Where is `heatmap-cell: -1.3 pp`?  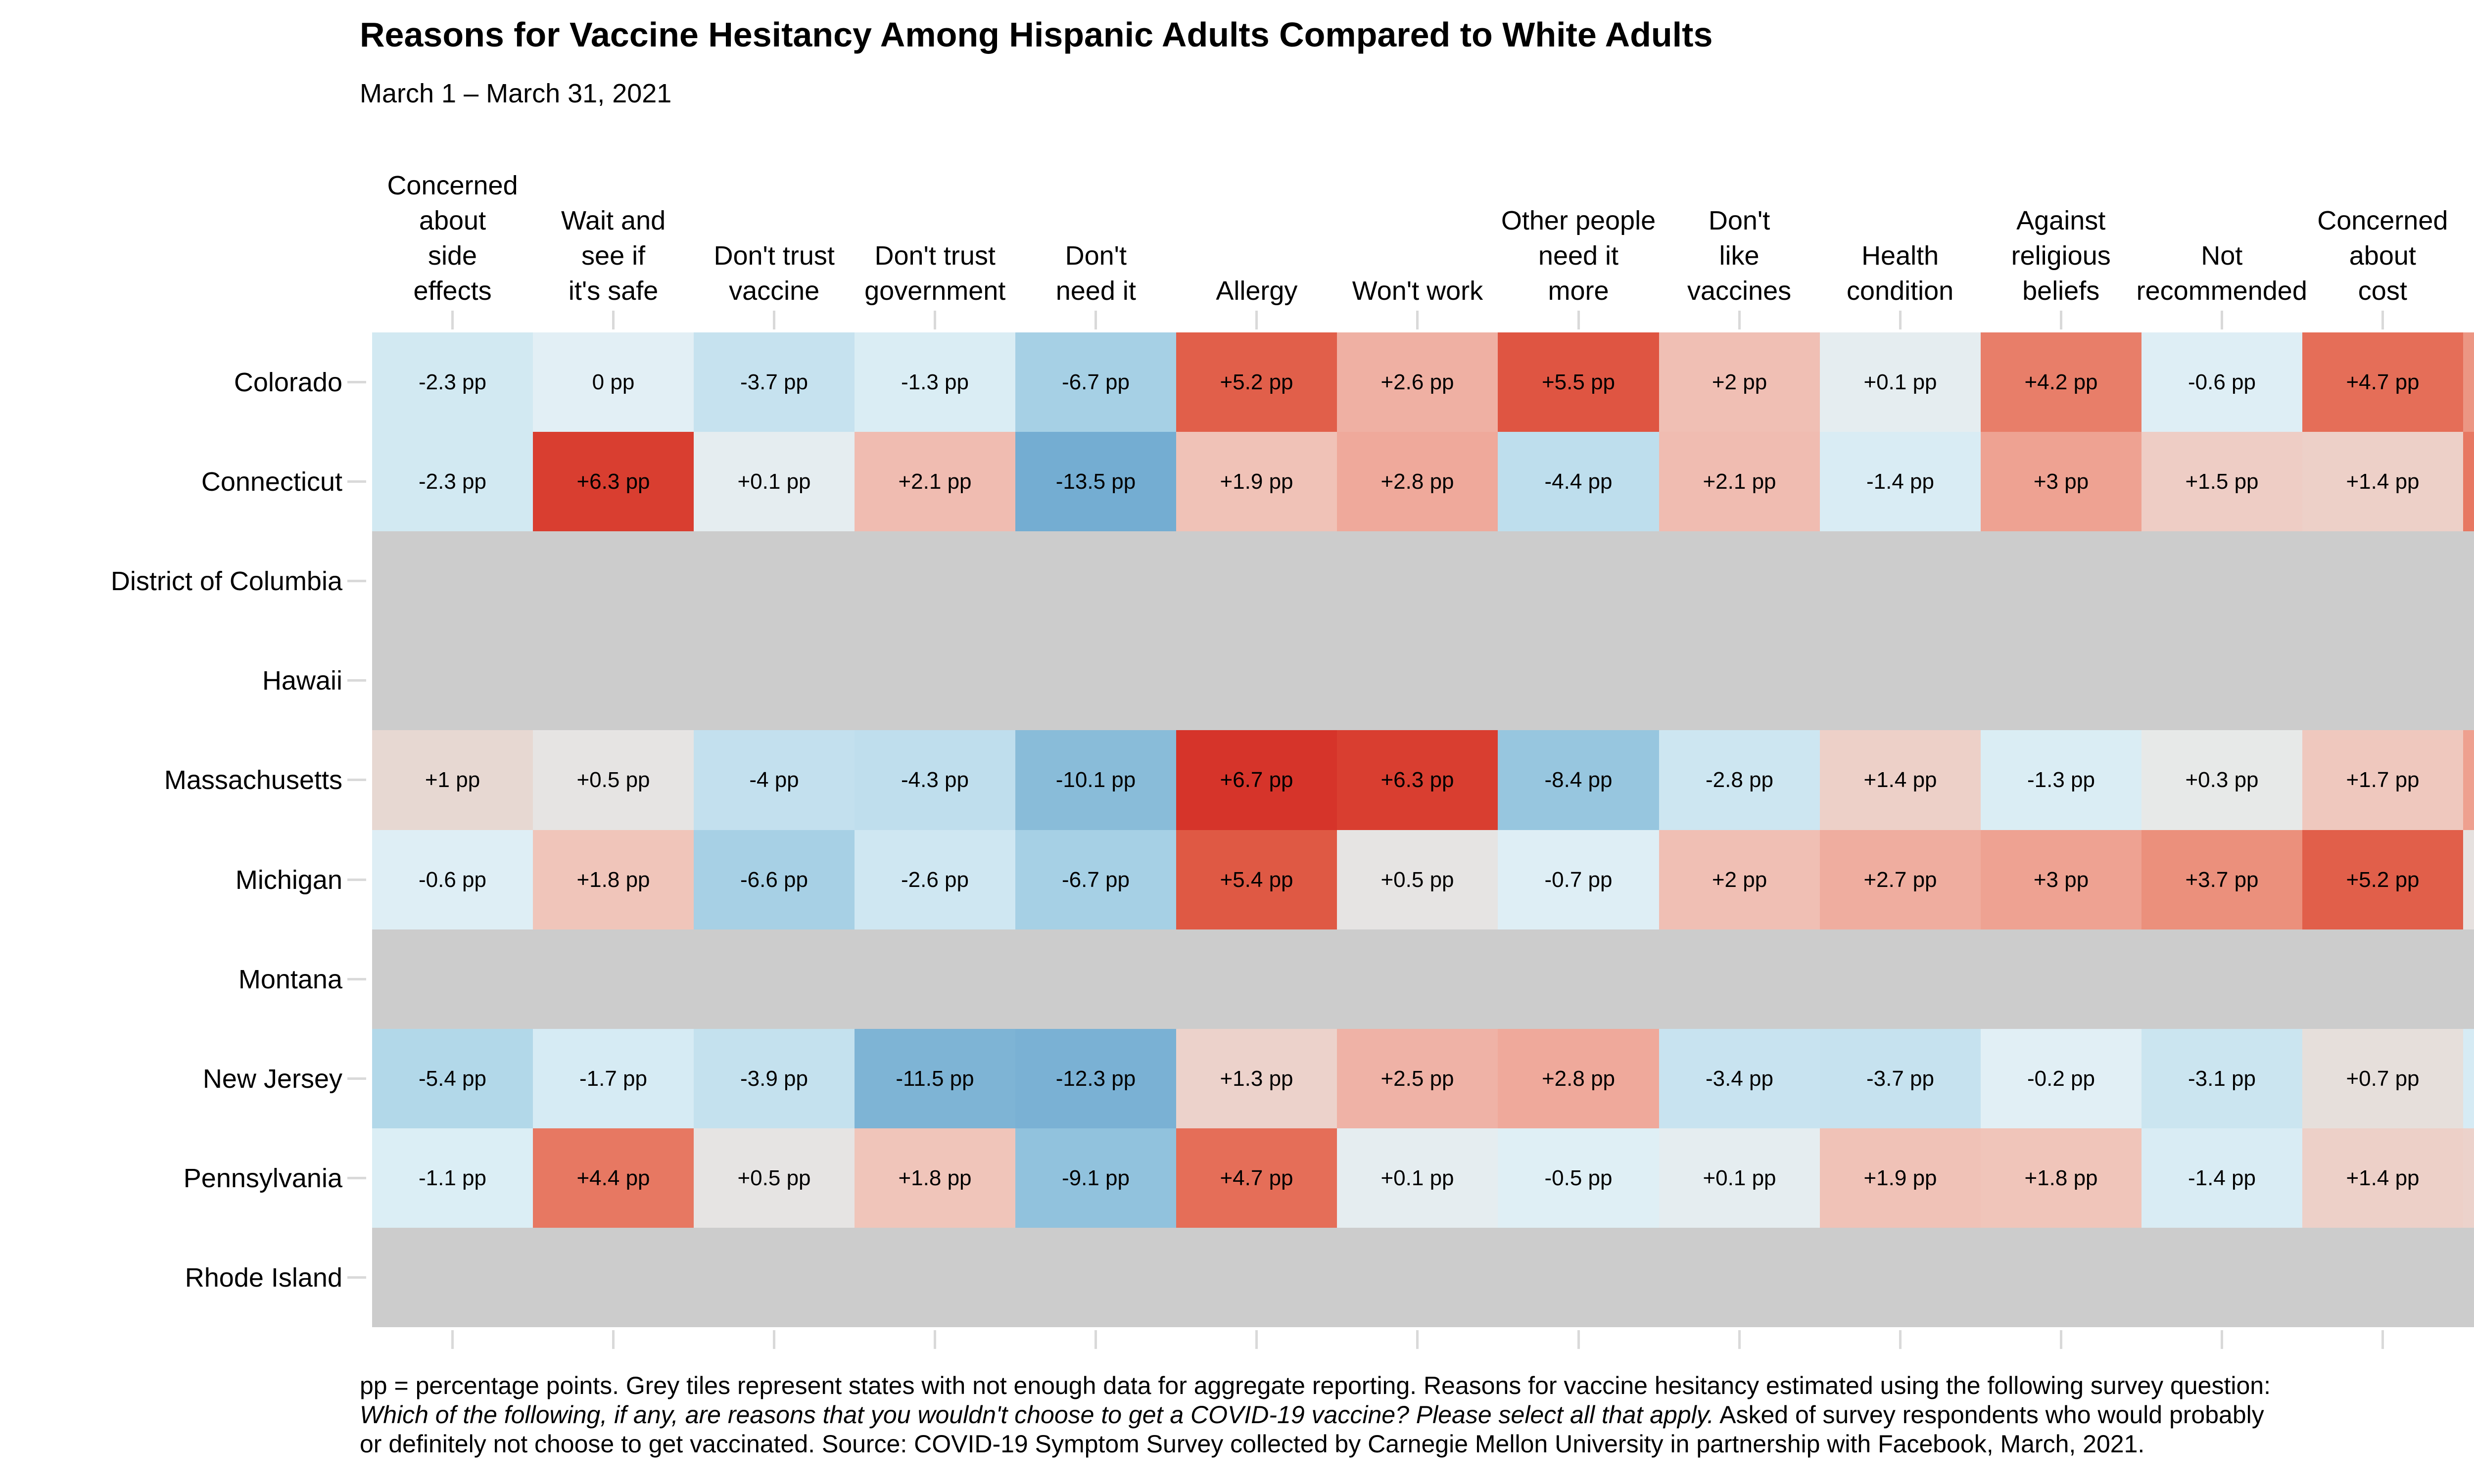 heatmap-cell: -1.3 pp is located at coordinates (2061, 780).